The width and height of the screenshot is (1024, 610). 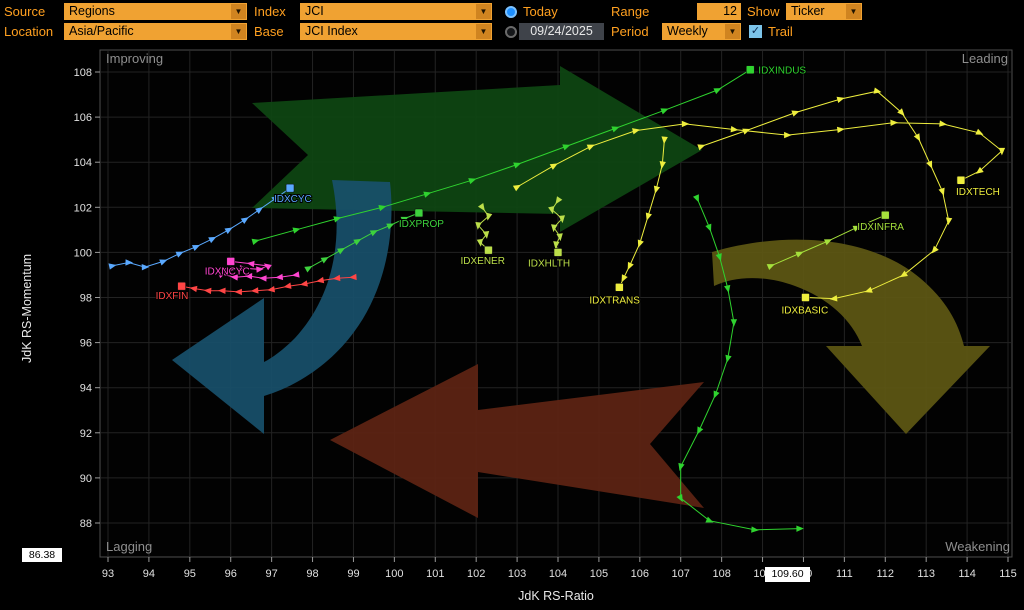 What do you see at coordinates (270, 11) in the screenshot?
I see `index-label: Index` at bounding box center [270, 11].